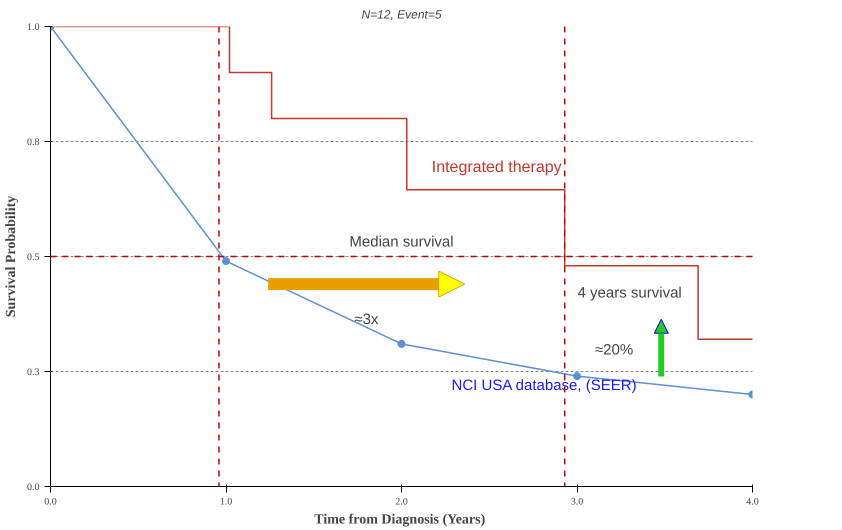 The image size is (842, 530). Describe the element at coordinates (401, 502) in the screenshot. I see `x-tick-label: 2.0` at that location.